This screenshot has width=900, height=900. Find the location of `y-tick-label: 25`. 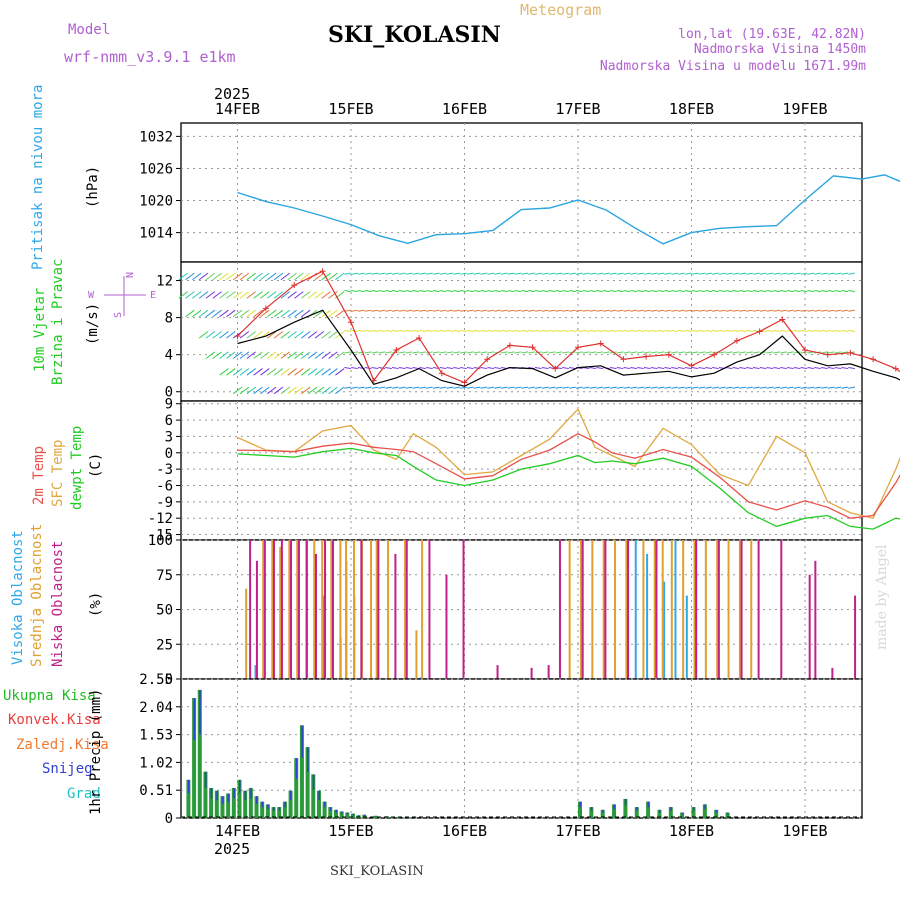

y-tick-label: 25 is located at coordinates (164, 645).